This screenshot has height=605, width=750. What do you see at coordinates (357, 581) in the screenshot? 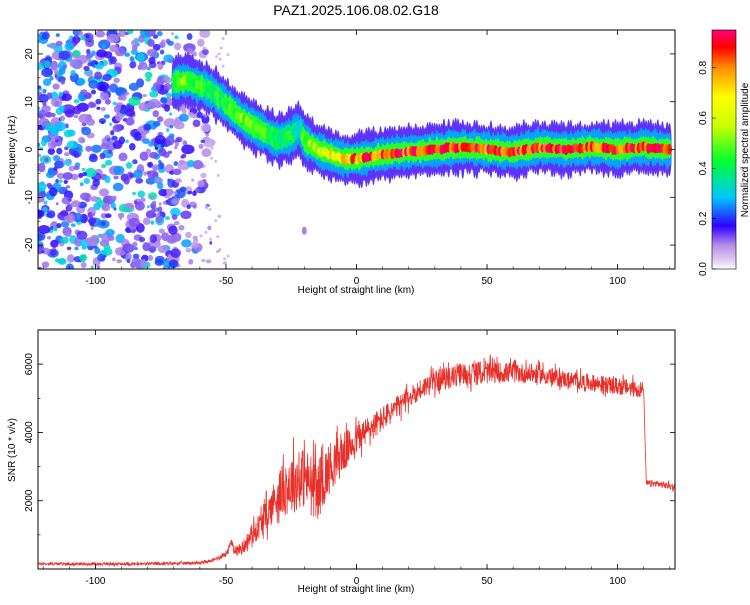
I see `x-tick-label: 0` at bounding box center [357, 581].